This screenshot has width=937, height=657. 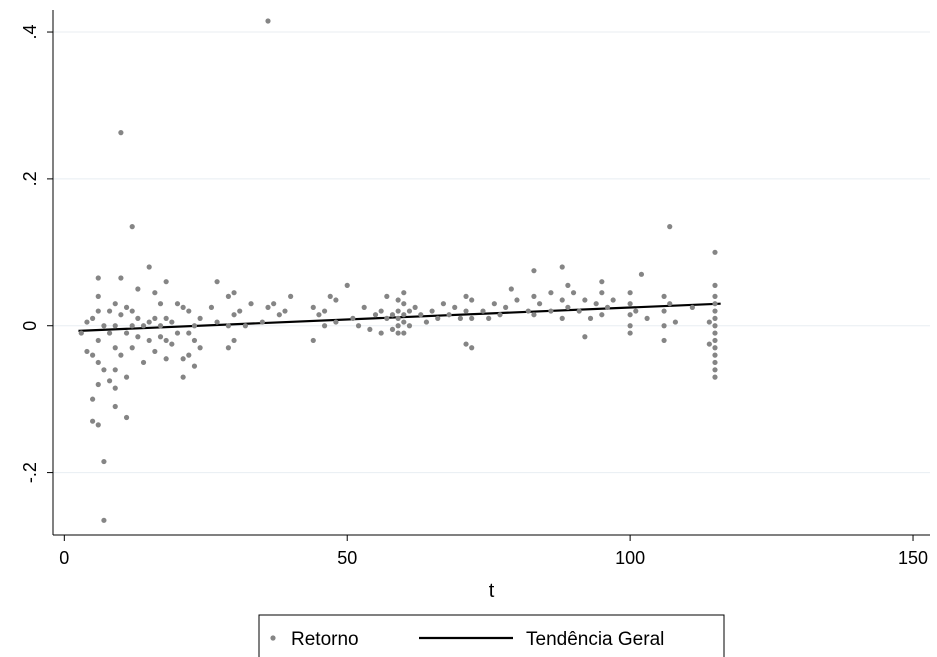 I want to click on y-tick-label-0: -.2, so click(x=30, y=472).